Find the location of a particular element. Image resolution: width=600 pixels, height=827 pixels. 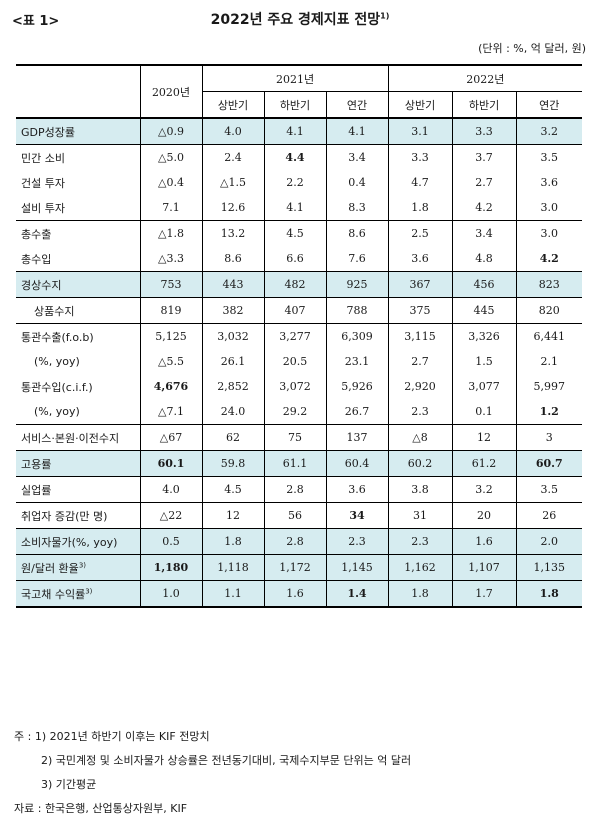

table-cell: 59.8 is located at coordinates (232, 463).